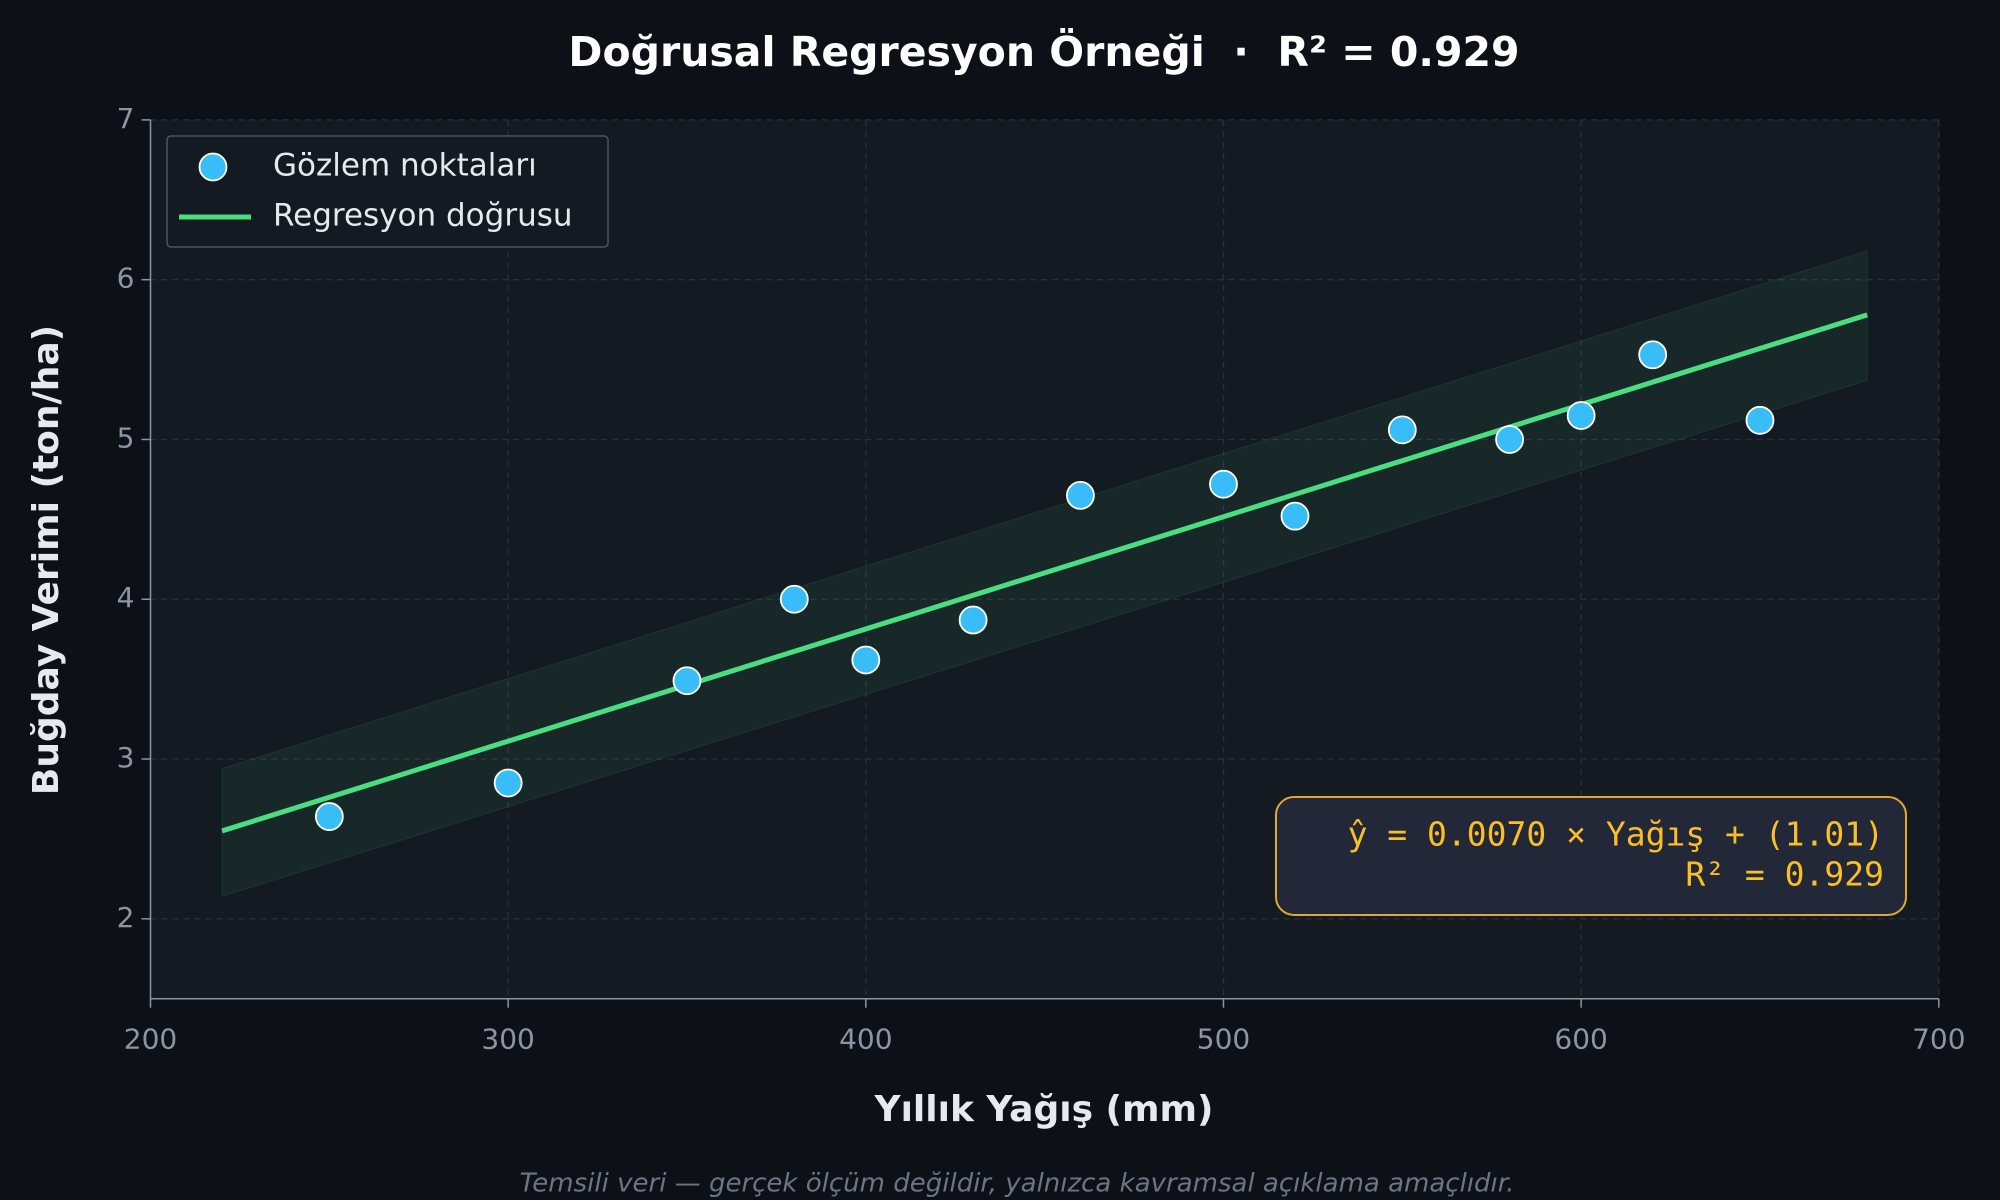 The image size is (2000, 1200). I want to click on x-tick-label: 500, so click(1223, 1039).